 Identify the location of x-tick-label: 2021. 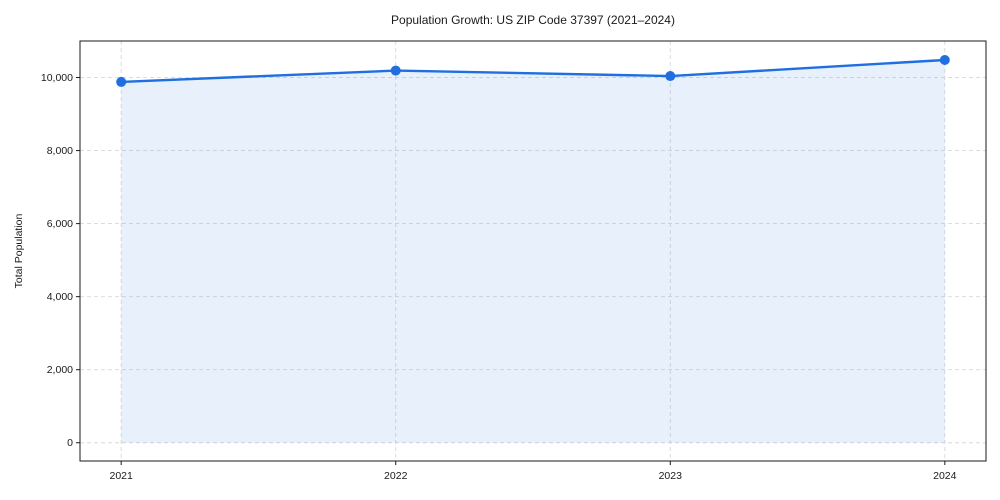
(122, 476).